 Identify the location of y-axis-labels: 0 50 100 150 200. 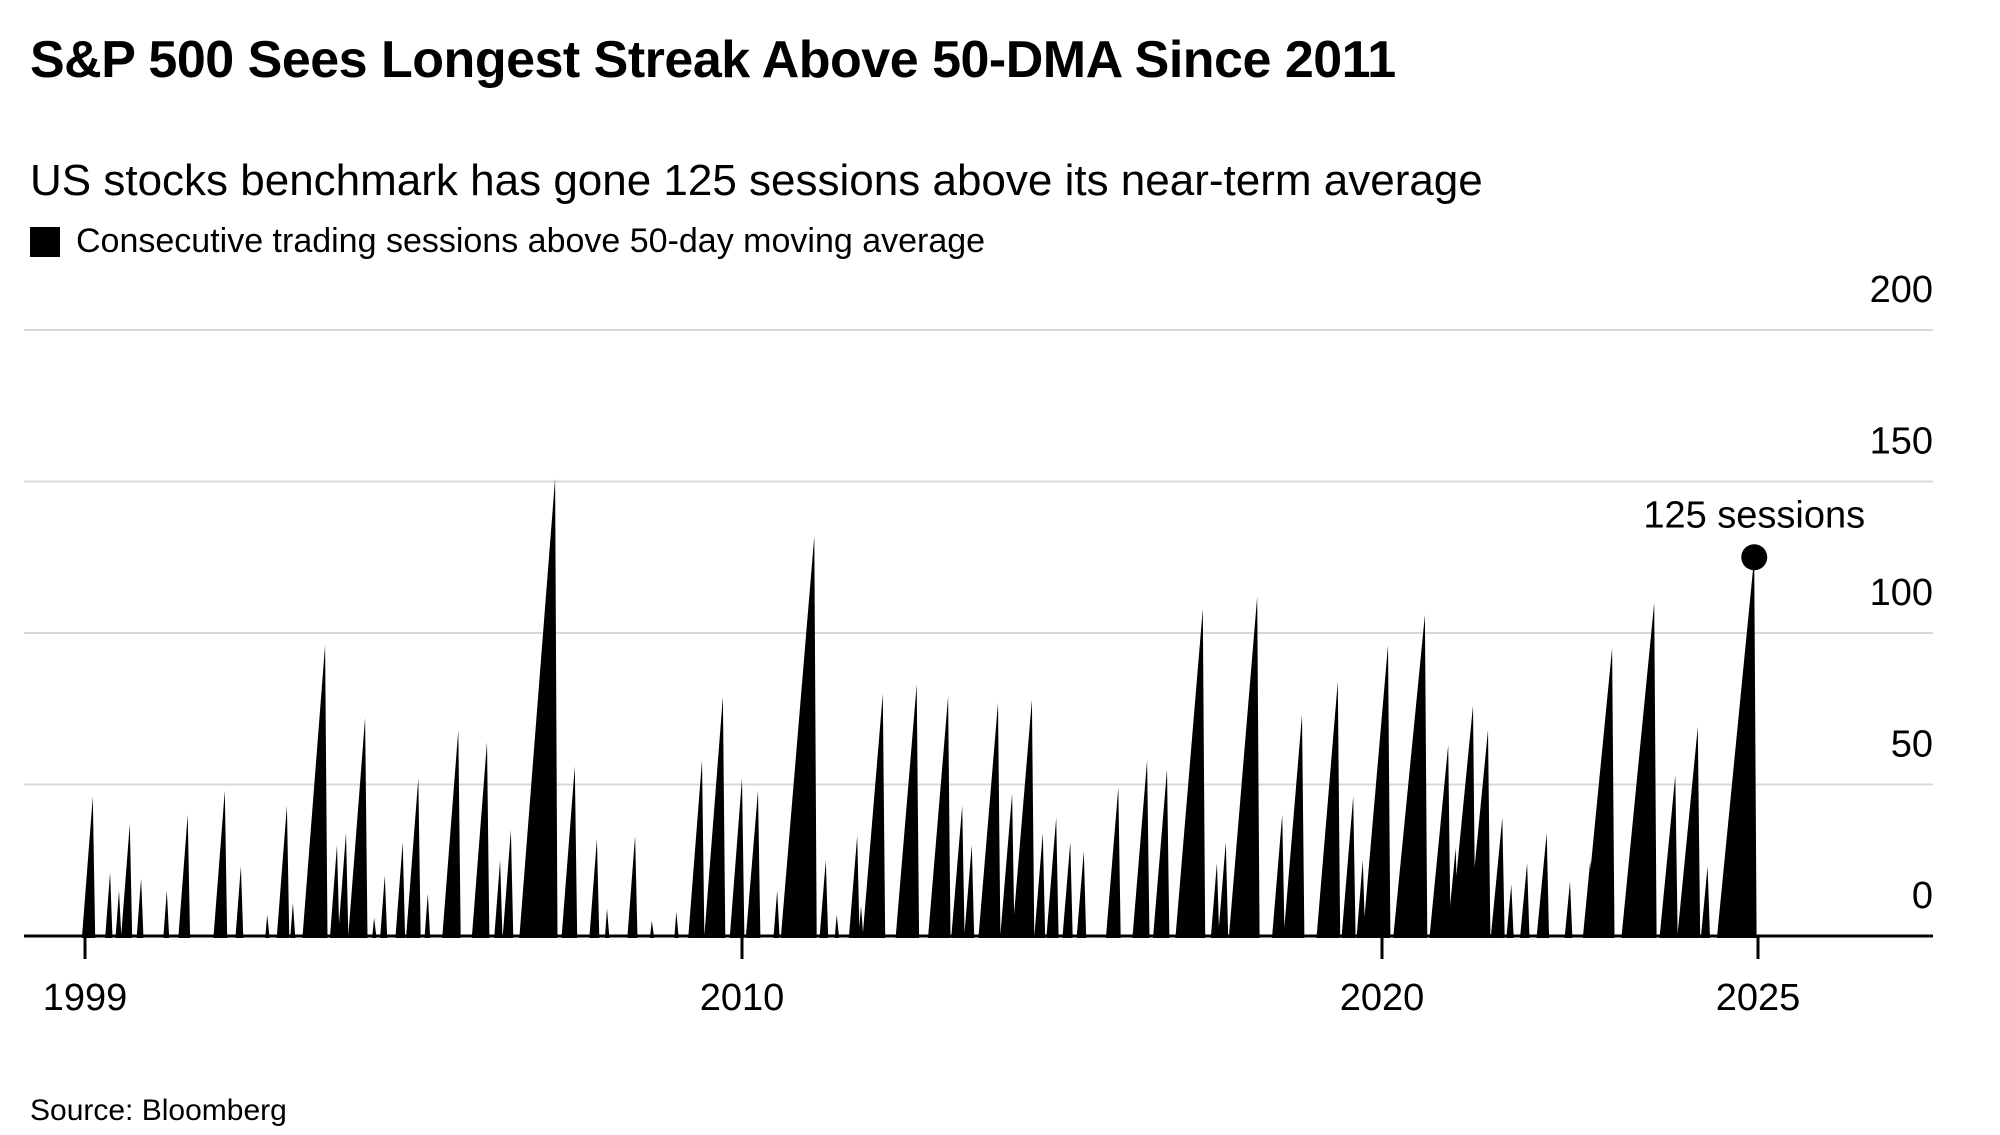
(1901, 593).